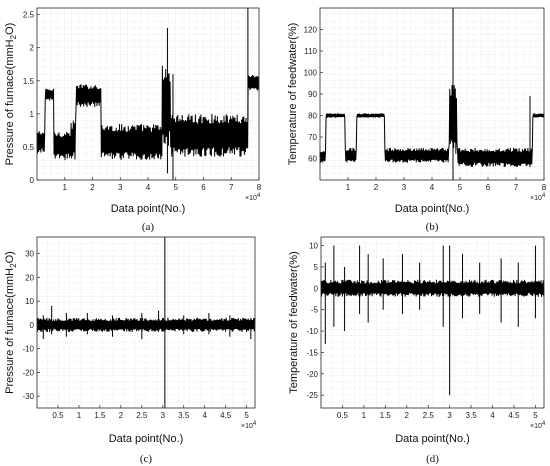 This screenshot has width=550, height=466. Describe the element at coordinates (29, 147) in the screenshot. I see `y-tick-label: 0.5` at that location.